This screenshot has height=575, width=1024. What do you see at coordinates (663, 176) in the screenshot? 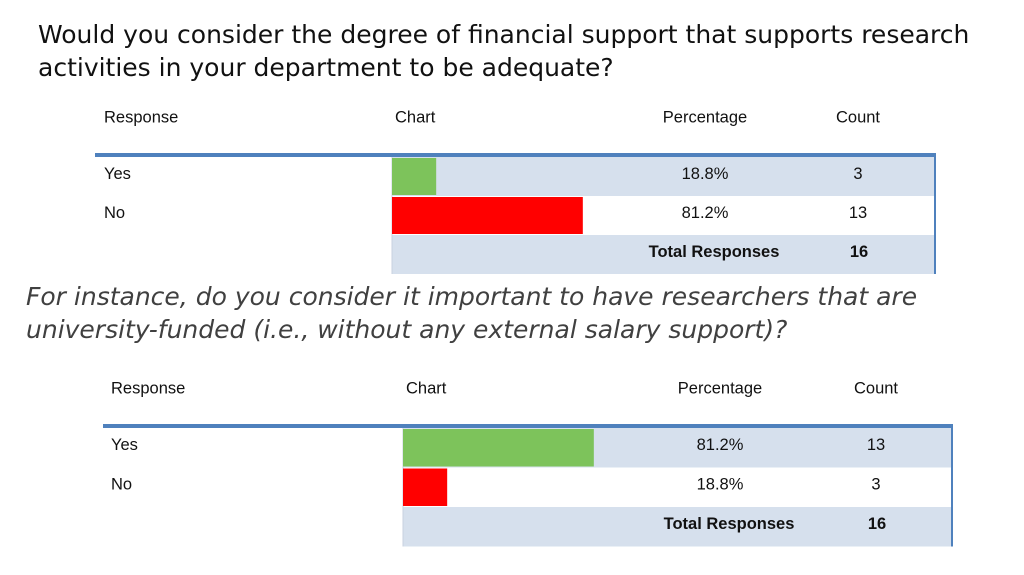
I see `row-background` at bounding box center [663, 176].